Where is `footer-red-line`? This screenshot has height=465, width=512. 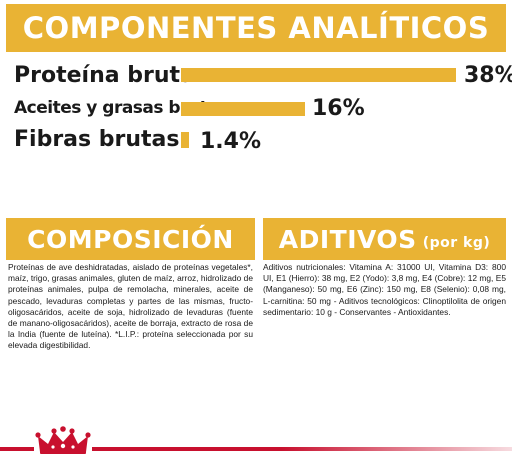
footer-red-line is located at coordinates (256, 449).